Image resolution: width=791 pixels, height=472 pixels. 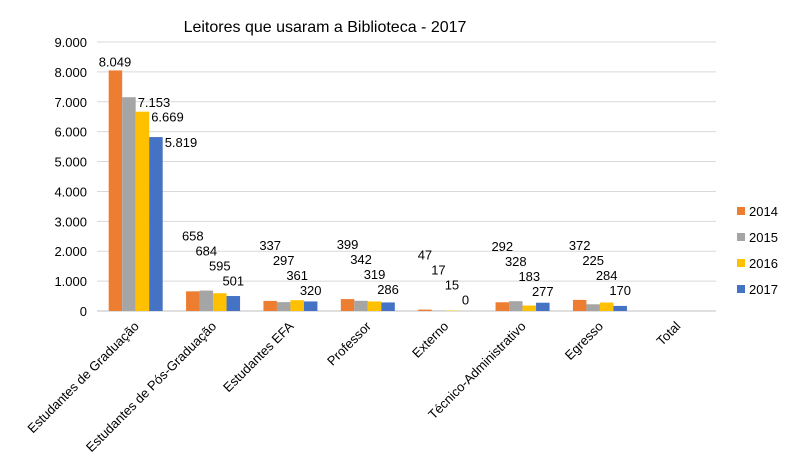 What do you see at coordinates (193, 236) in the screenshot?
I see `data-label: 658` at bounding box center [193, 236].